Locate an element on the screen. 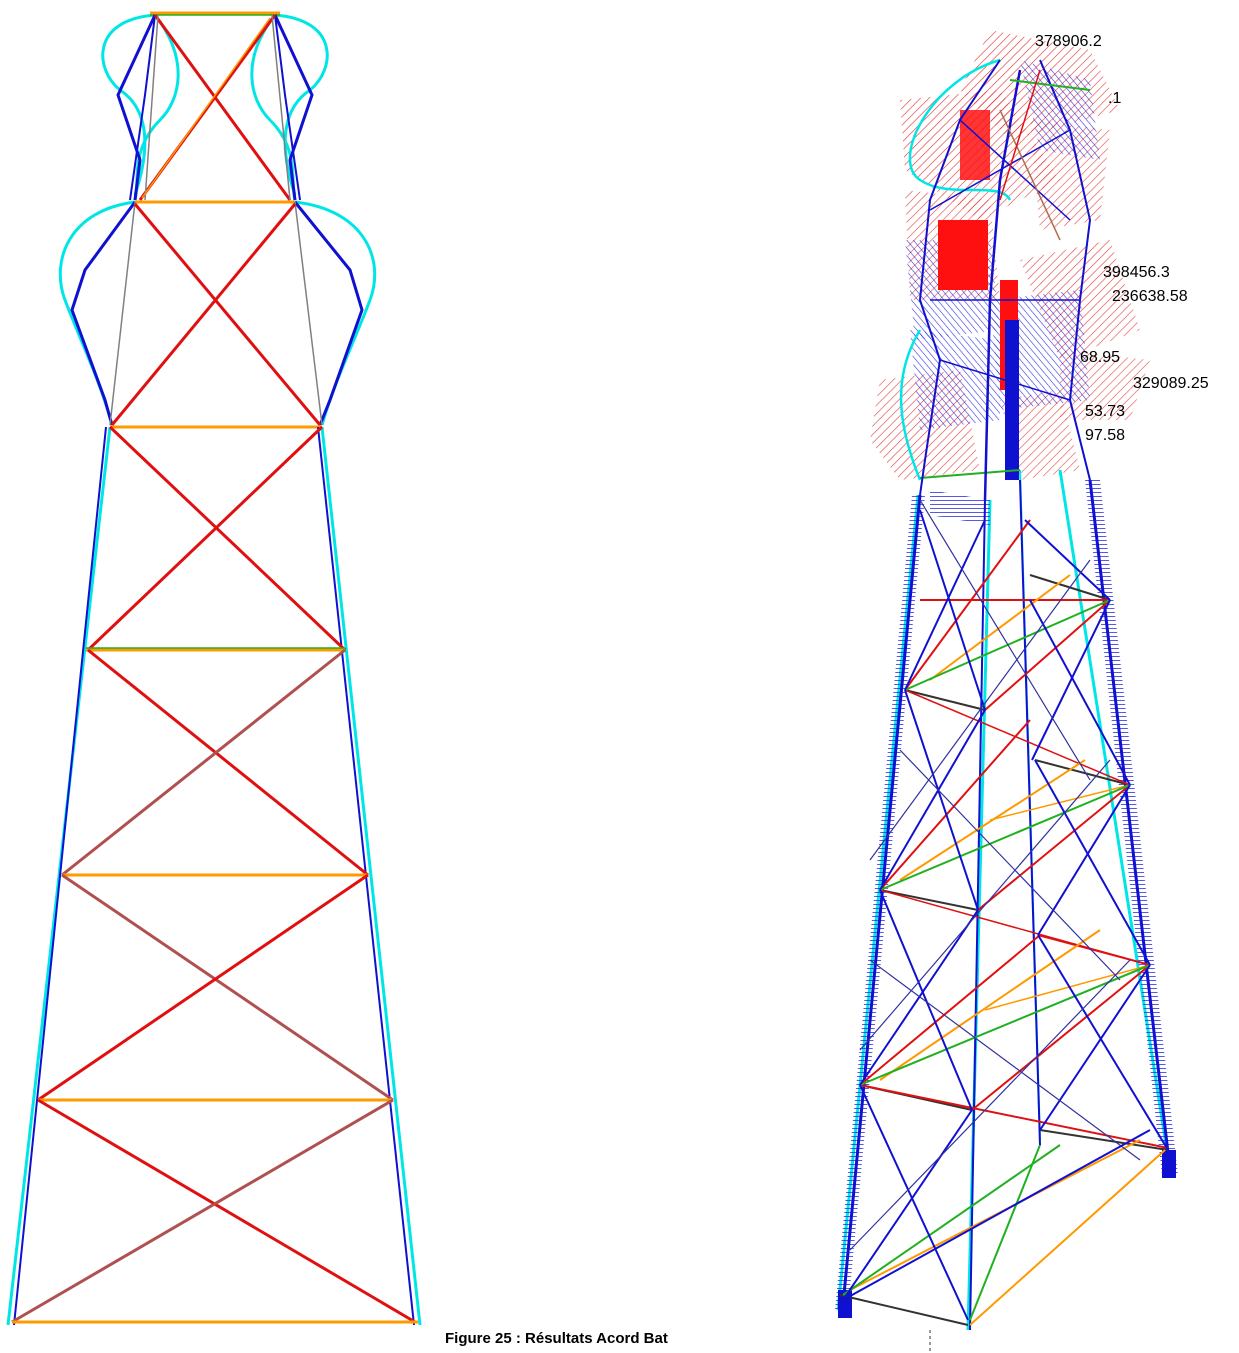  main-leg-blue is located at coordinates (60, 876).